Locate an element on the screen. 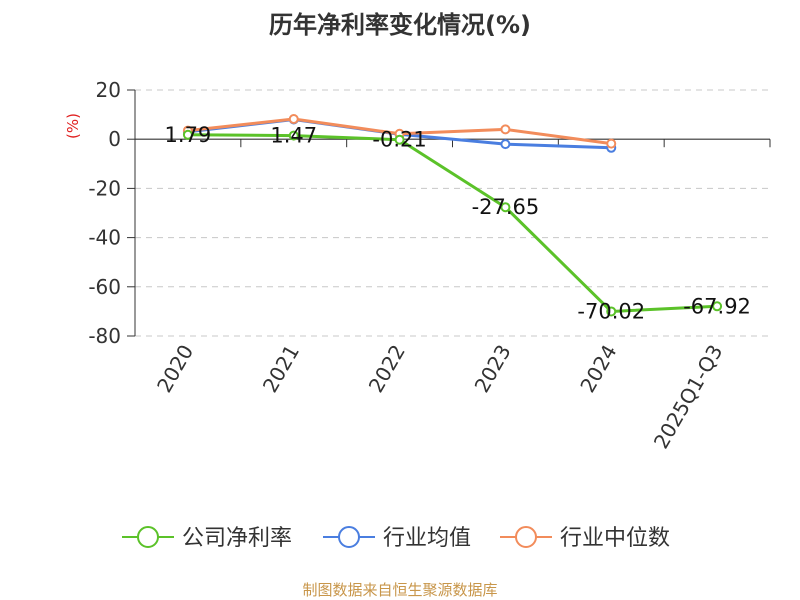 The image size is (800, 600). x-tick-label: 2020 is located at coordinates (175, 369).